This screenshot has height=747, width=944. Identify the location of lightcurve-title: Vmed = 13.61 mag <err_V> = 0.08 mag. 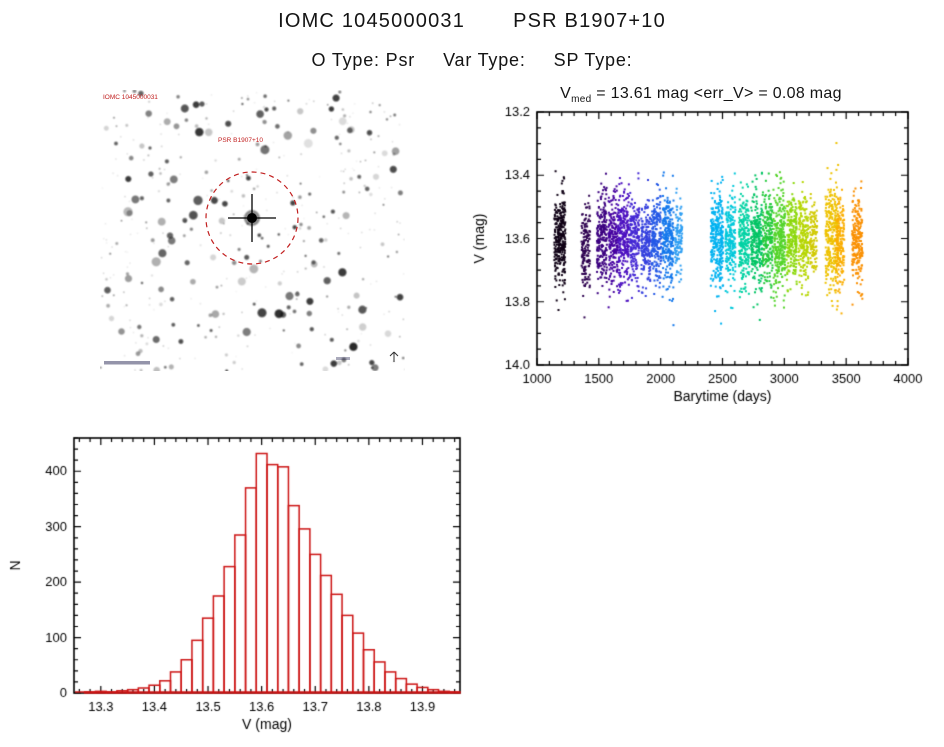
(701, 95).